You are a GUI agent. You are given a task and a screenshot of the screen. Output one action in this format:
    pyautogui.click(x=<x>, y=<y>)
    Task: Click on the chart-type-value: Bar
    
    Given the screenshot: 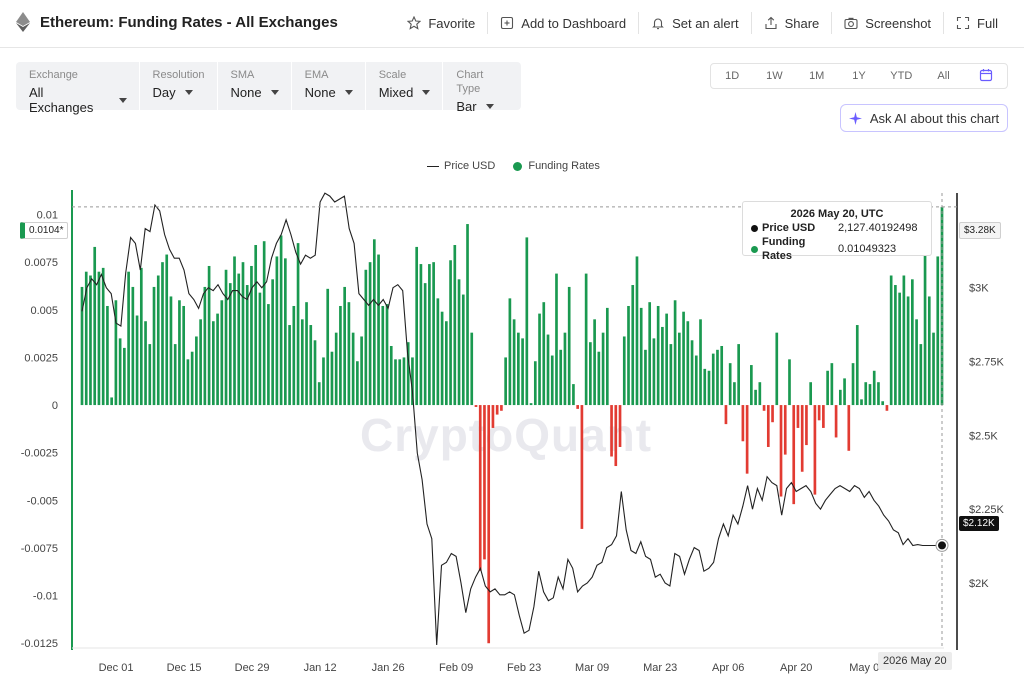 What is the action you would take?
    pyautogui.click(x=466, y=106)
    